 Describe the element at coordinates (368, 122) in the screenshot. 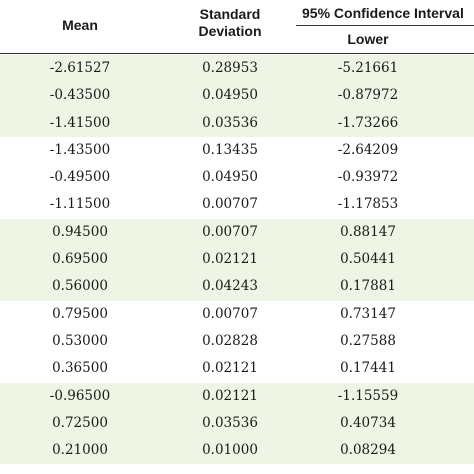

I see `cell-lower: -1.73266` at that location.